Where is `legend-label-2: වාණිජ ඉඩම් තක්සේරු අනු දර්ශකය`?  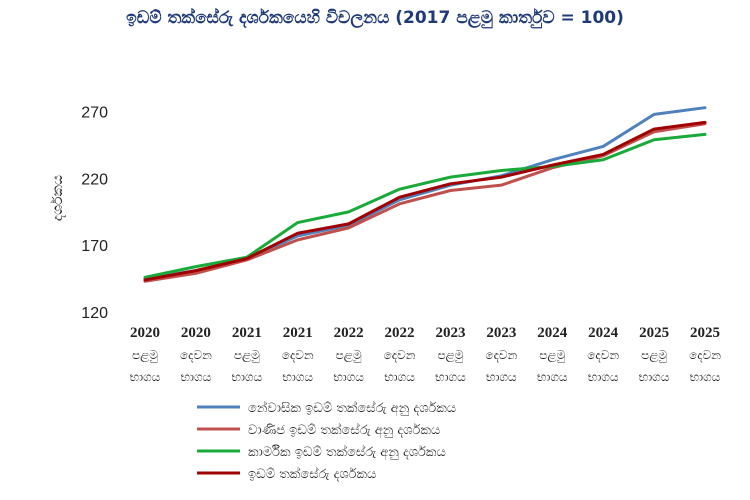 legend-label-2: වාණිජ ඉඩම් තක්සේරු අනු දර්ශකය is located at coordinates (344, 430).